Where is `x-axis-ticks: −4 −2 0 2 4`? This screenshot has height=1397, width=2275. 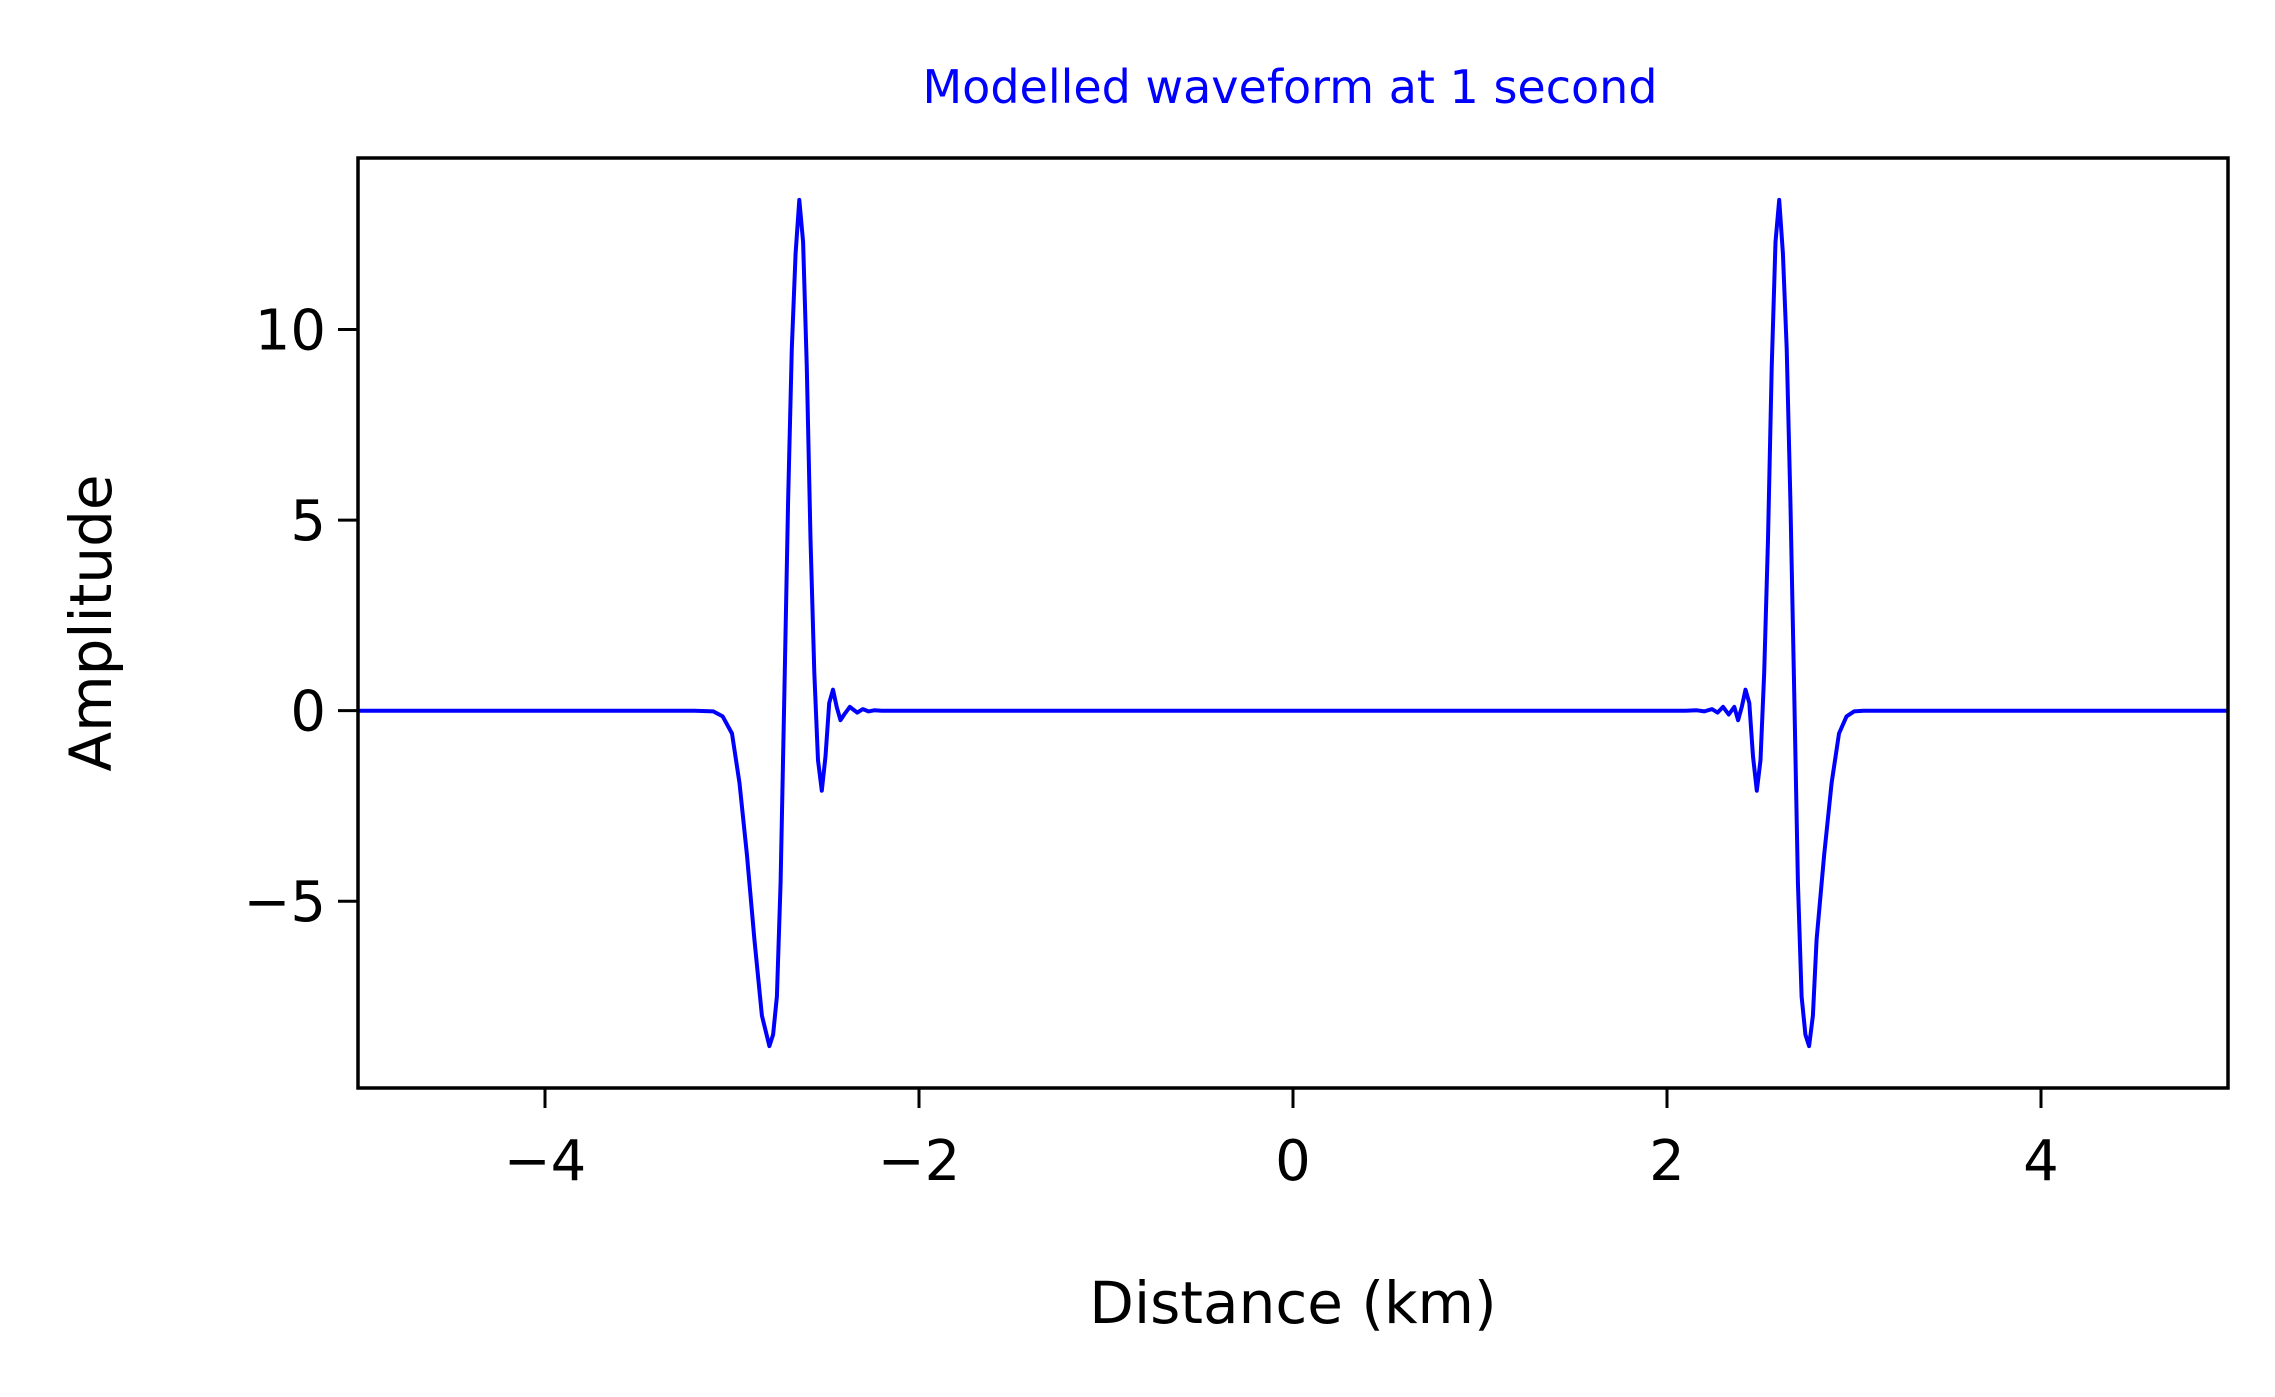
x-axis-ticks: −4 −2 0 2 4 is located at coordinates (1281, 1141).